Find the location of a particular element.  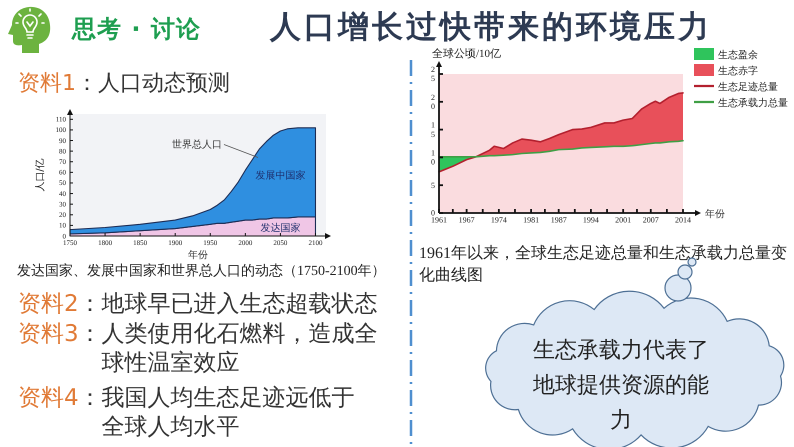

legend-label: 生态盈余 is located at coordinates (738, 55).